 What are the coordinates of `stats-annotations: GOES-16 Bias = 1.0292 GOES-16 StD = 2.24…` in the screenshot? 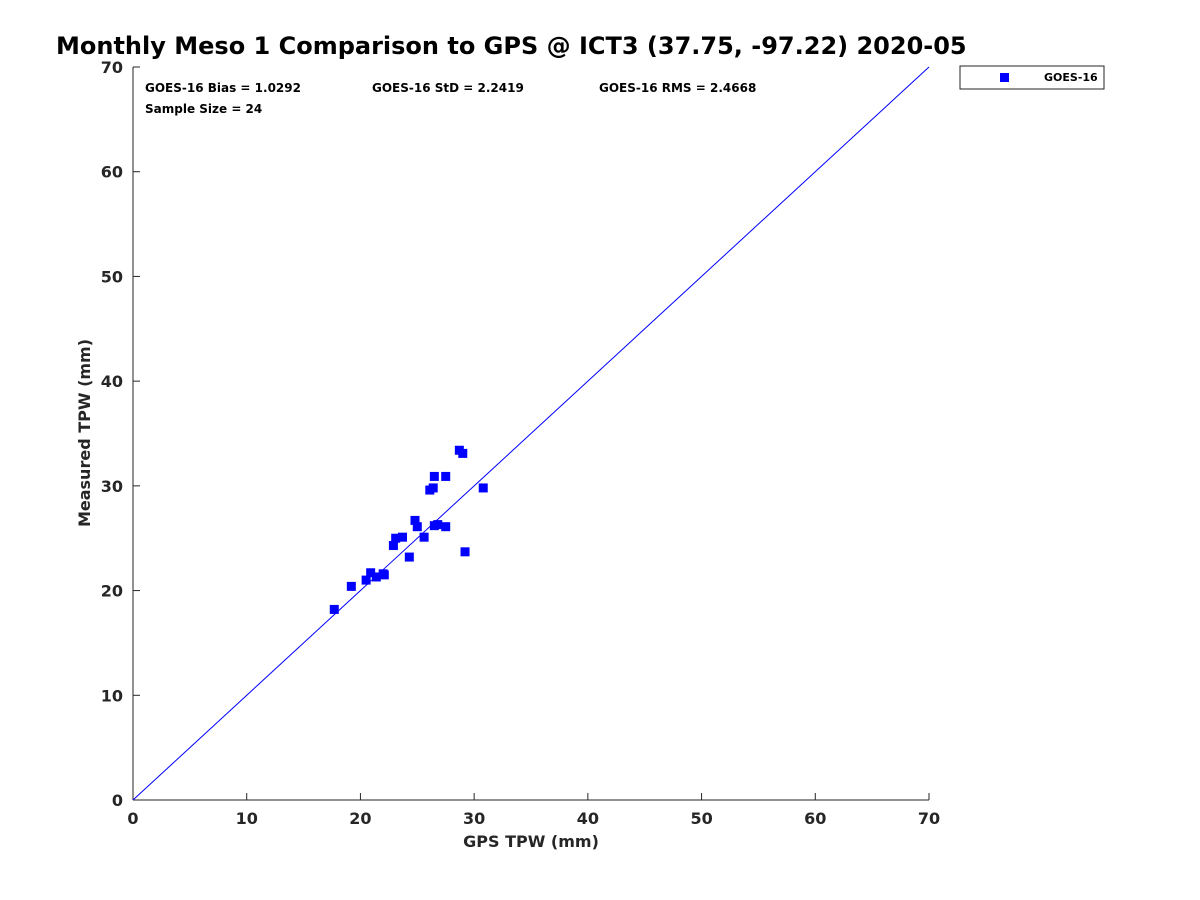 It's located at (450, 98).